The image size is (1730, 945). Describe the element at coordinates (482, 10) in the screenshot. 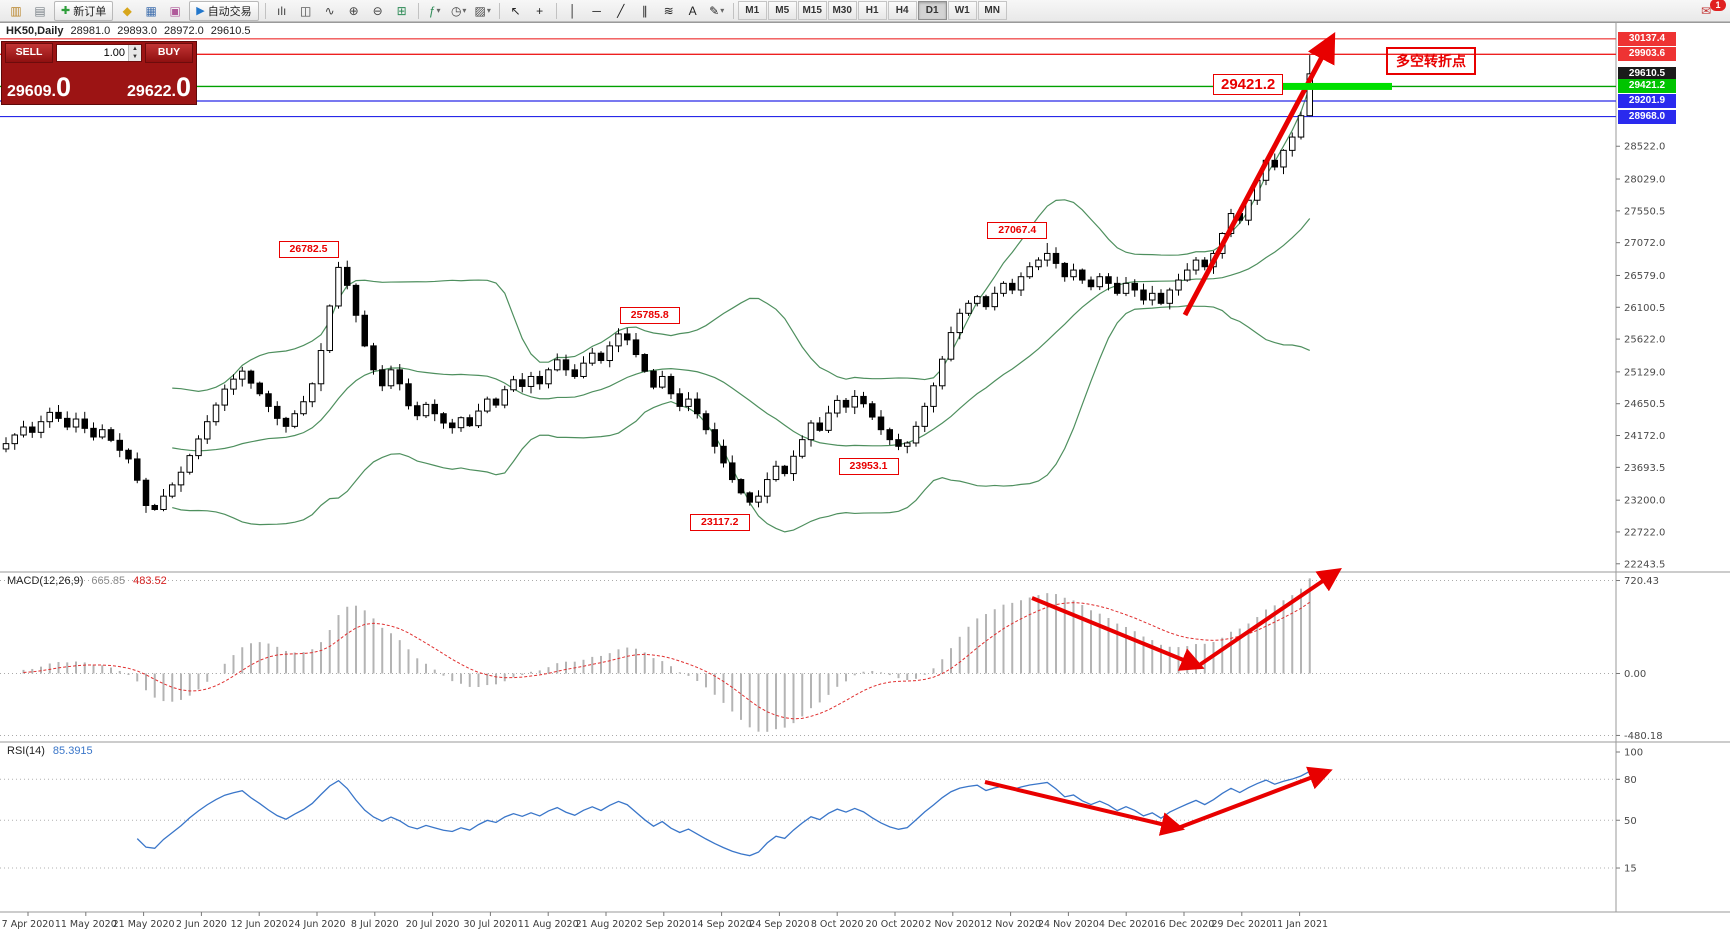

I see `templates-icon: ▨ ▾` at that location.